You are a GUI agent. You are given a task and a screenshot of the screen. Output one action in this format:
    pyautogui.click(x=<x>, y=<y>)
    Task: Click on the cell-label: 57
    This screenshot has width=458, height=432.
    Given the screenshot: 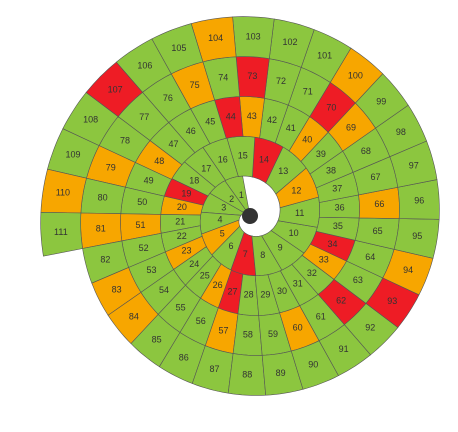 What is the action you would take?
    pyautogui.click(x=223, y=330)
    